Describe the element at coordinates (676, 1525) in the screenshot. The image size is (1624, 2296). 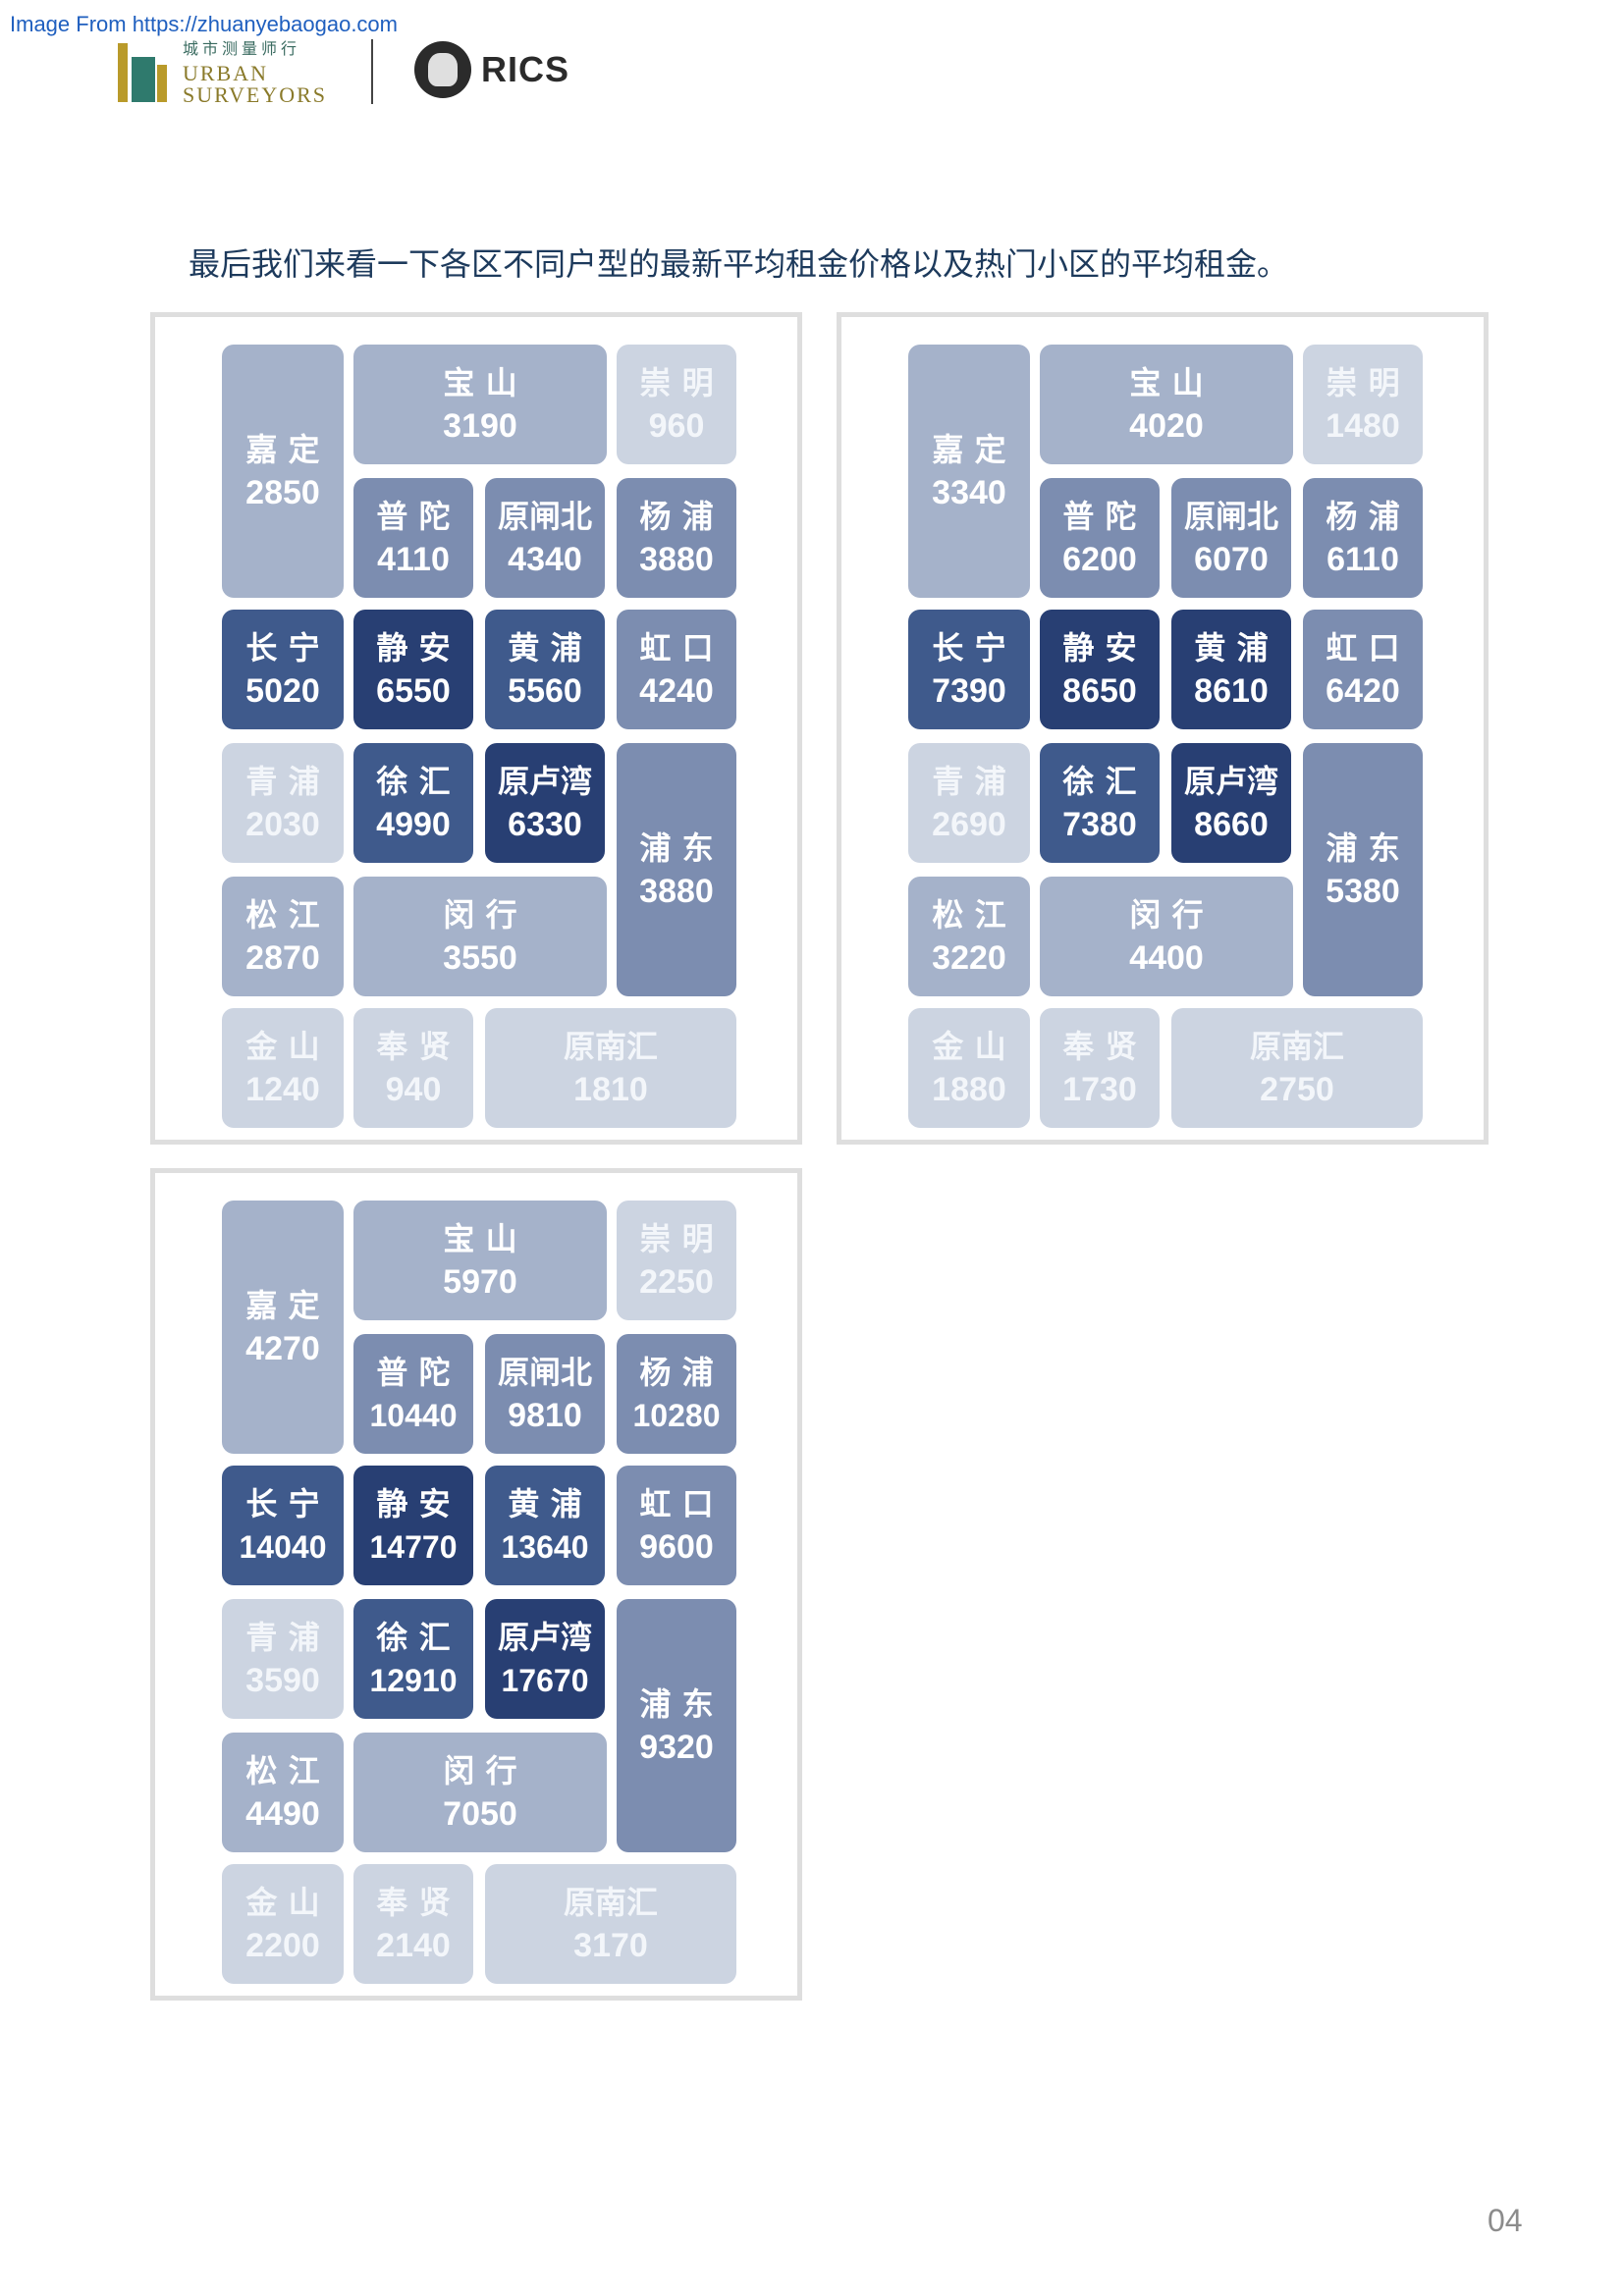
I see `district-tile-hongkou: 虹 口 9600` at that location.